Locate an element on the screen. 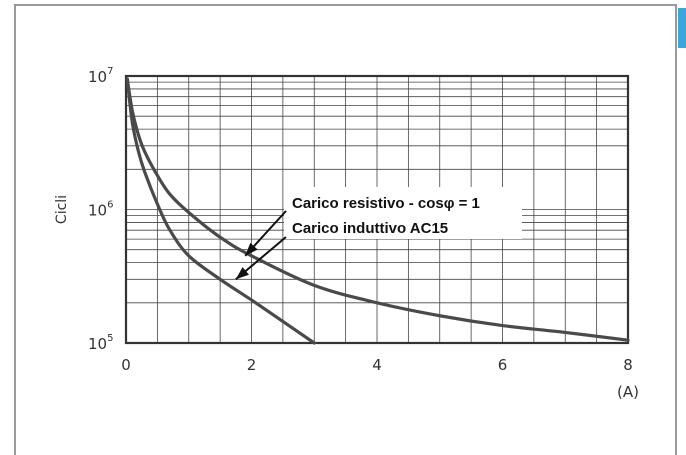 Image resolution: width=686 pixels, height=455 pixels. x-tick-label: 4 is located at coordinates (377, 365).